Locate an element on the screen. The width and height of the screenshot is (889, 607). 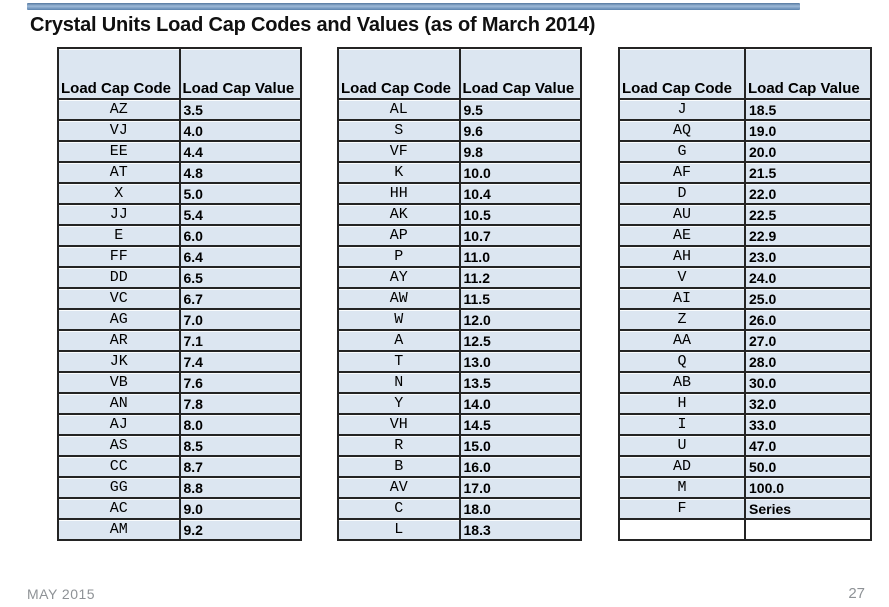
table-row: G 20.0 is located at coordinates (745, 151).